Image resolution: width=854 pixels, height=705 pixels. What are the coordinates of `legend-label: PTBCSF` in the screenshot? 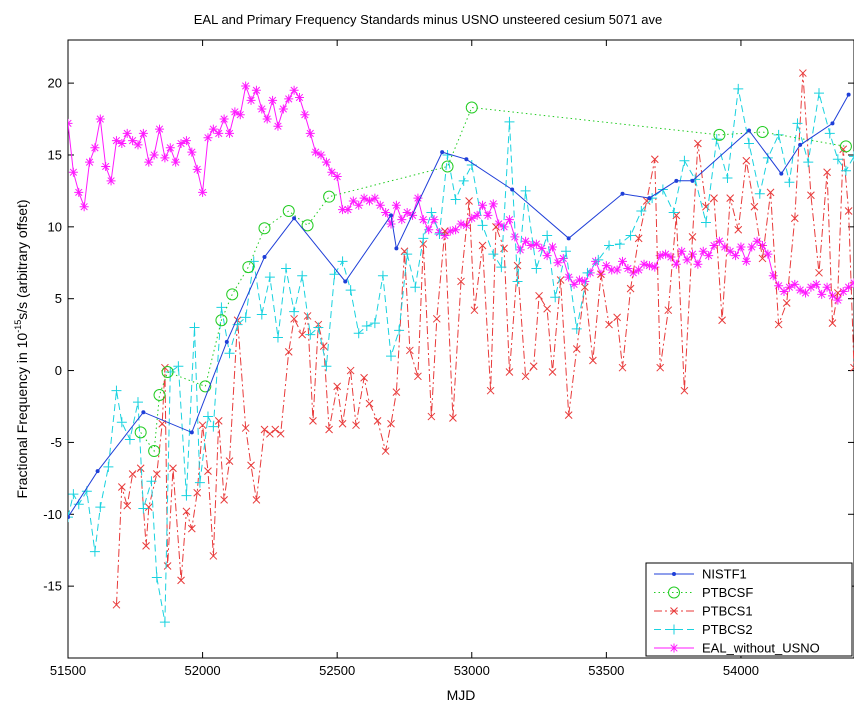 It's located at (727, 592).